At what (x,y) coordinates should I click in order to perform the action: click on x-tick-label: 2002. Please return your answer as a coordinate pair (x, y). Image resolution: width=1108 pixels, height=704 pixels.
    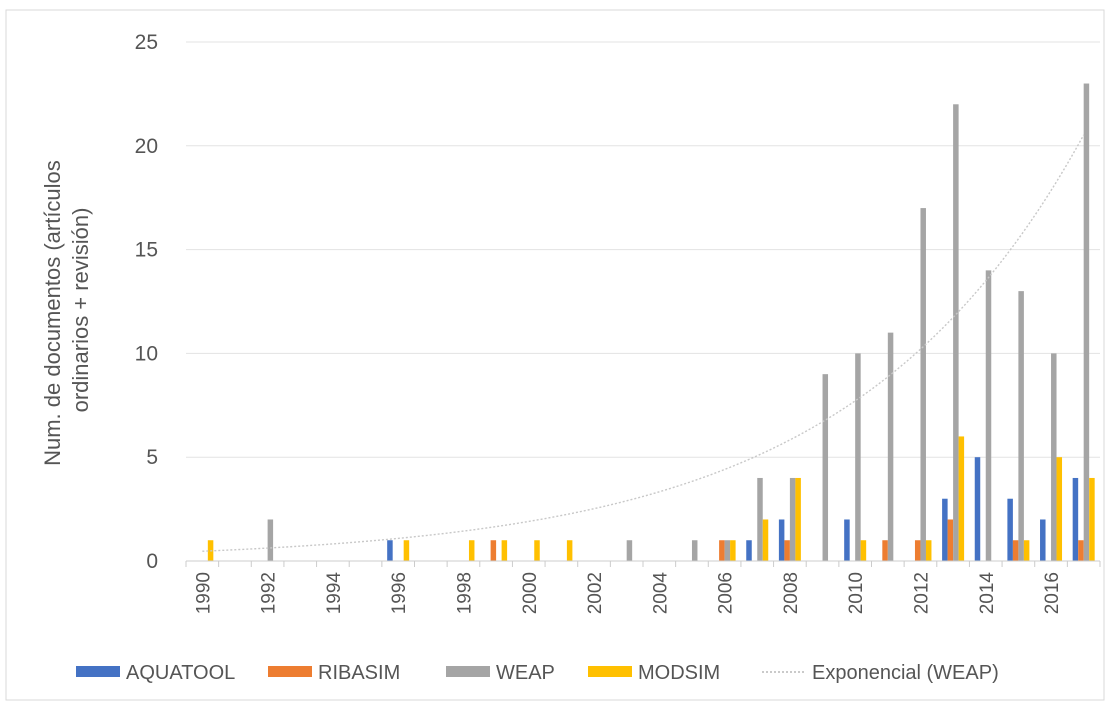
    Looking at the image, I should click on (595, 593).